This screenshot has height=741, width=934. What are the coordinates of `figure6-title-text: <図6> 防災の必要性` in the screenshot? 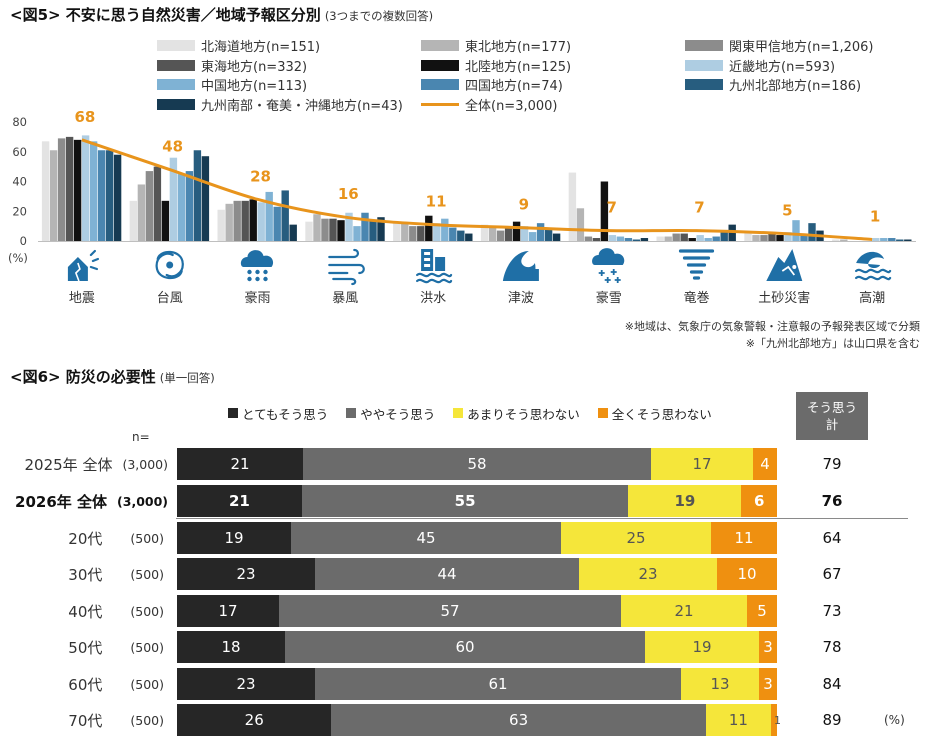 It's located at (83, 377).